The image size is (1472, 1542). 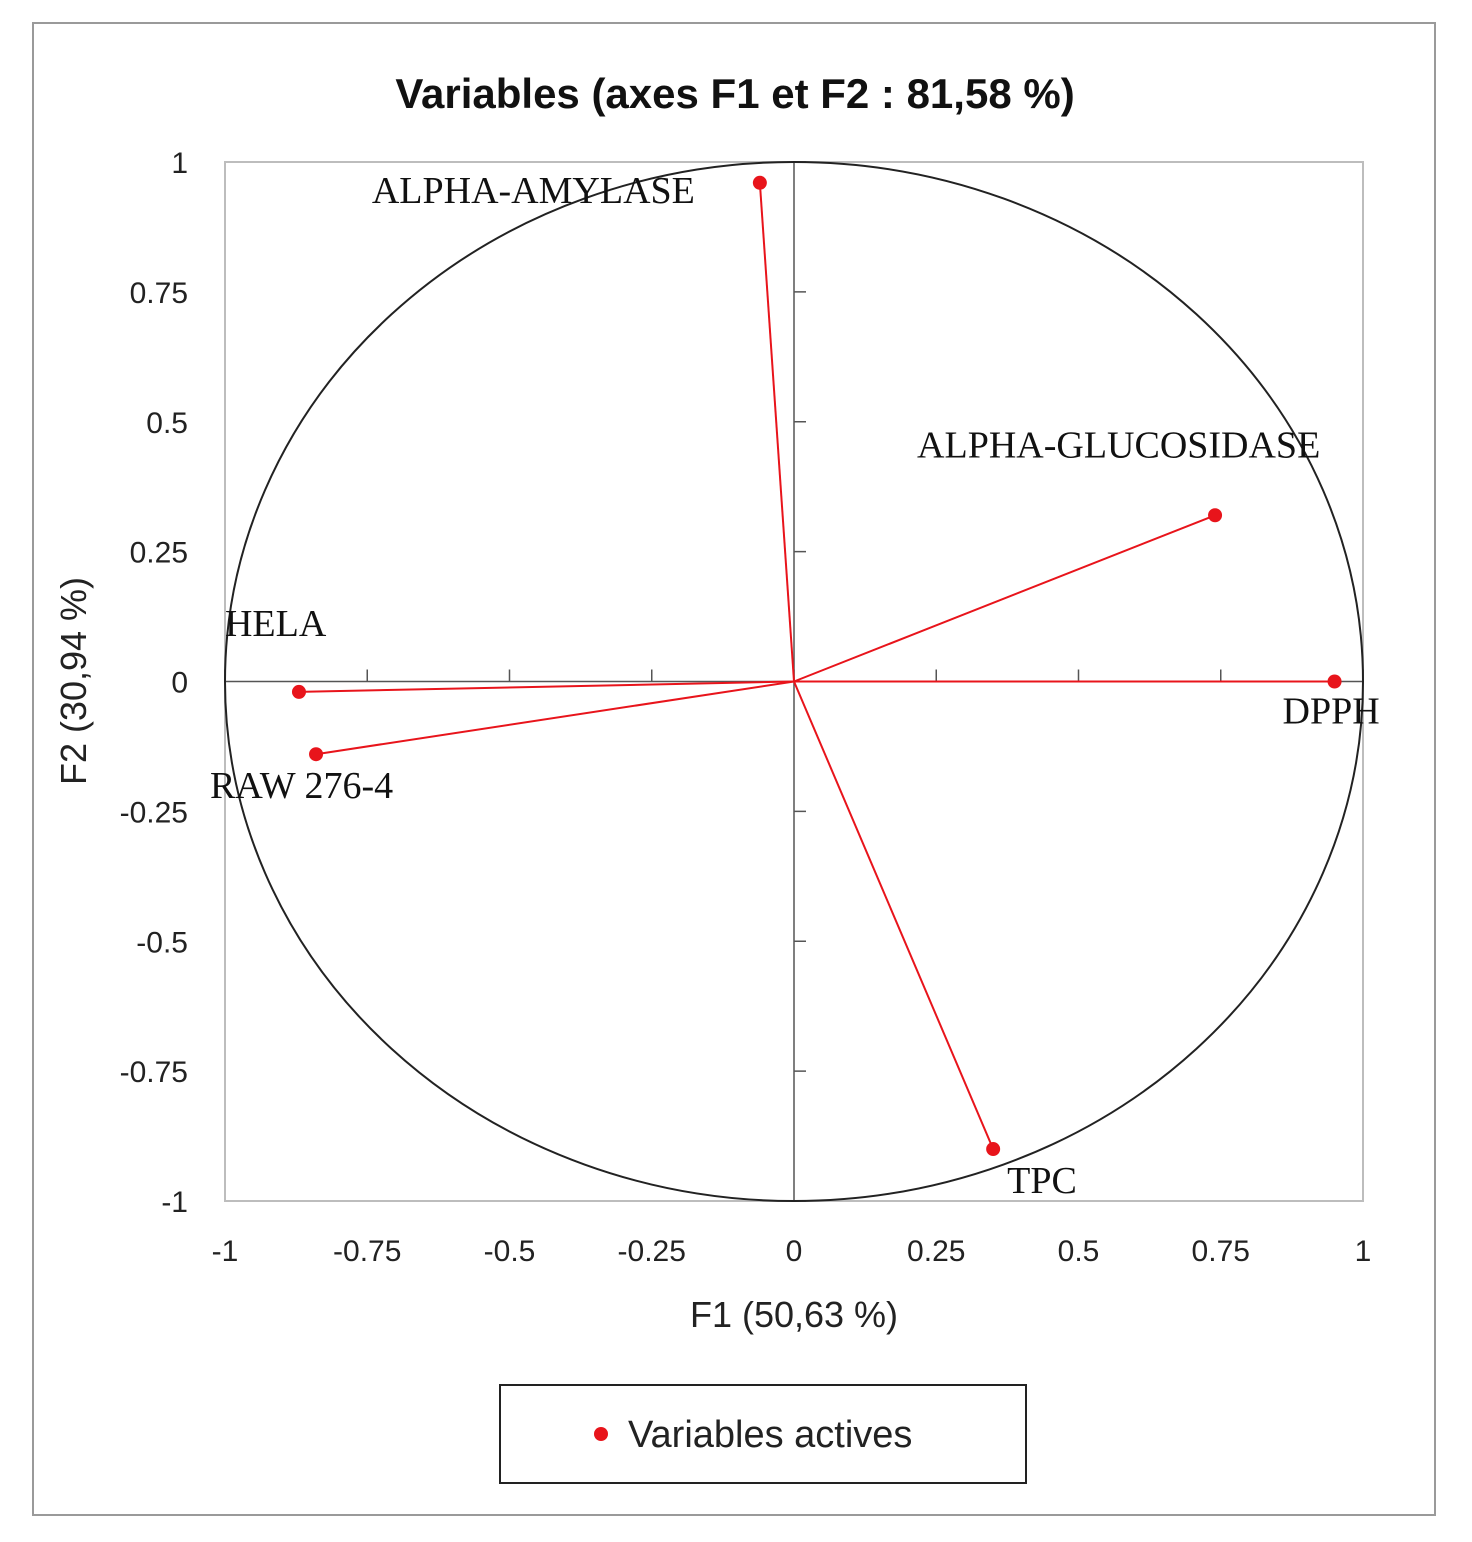 I want to click on y-tick-label: -1, so click(x=174, y=1202).